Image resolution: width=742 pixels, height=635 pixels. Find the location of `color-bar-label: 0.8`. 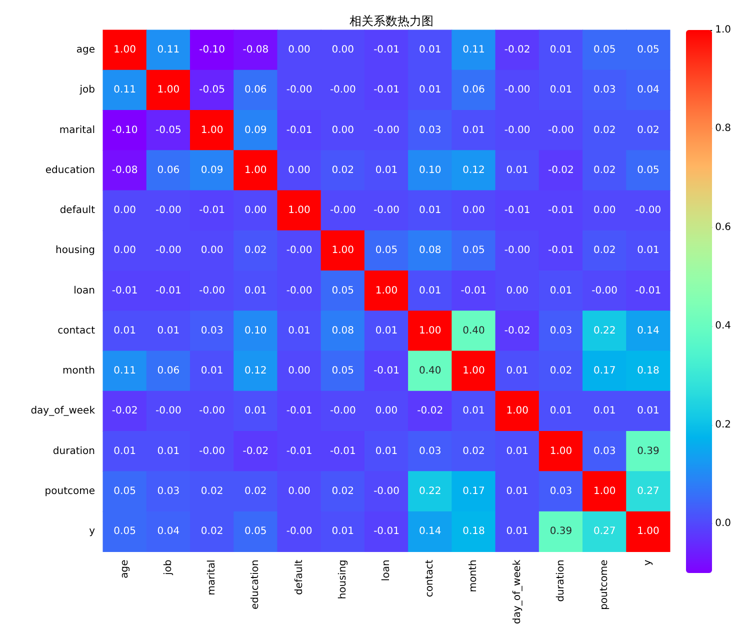

color-bar-label: 0.8 is located at coordinates (723, 128).